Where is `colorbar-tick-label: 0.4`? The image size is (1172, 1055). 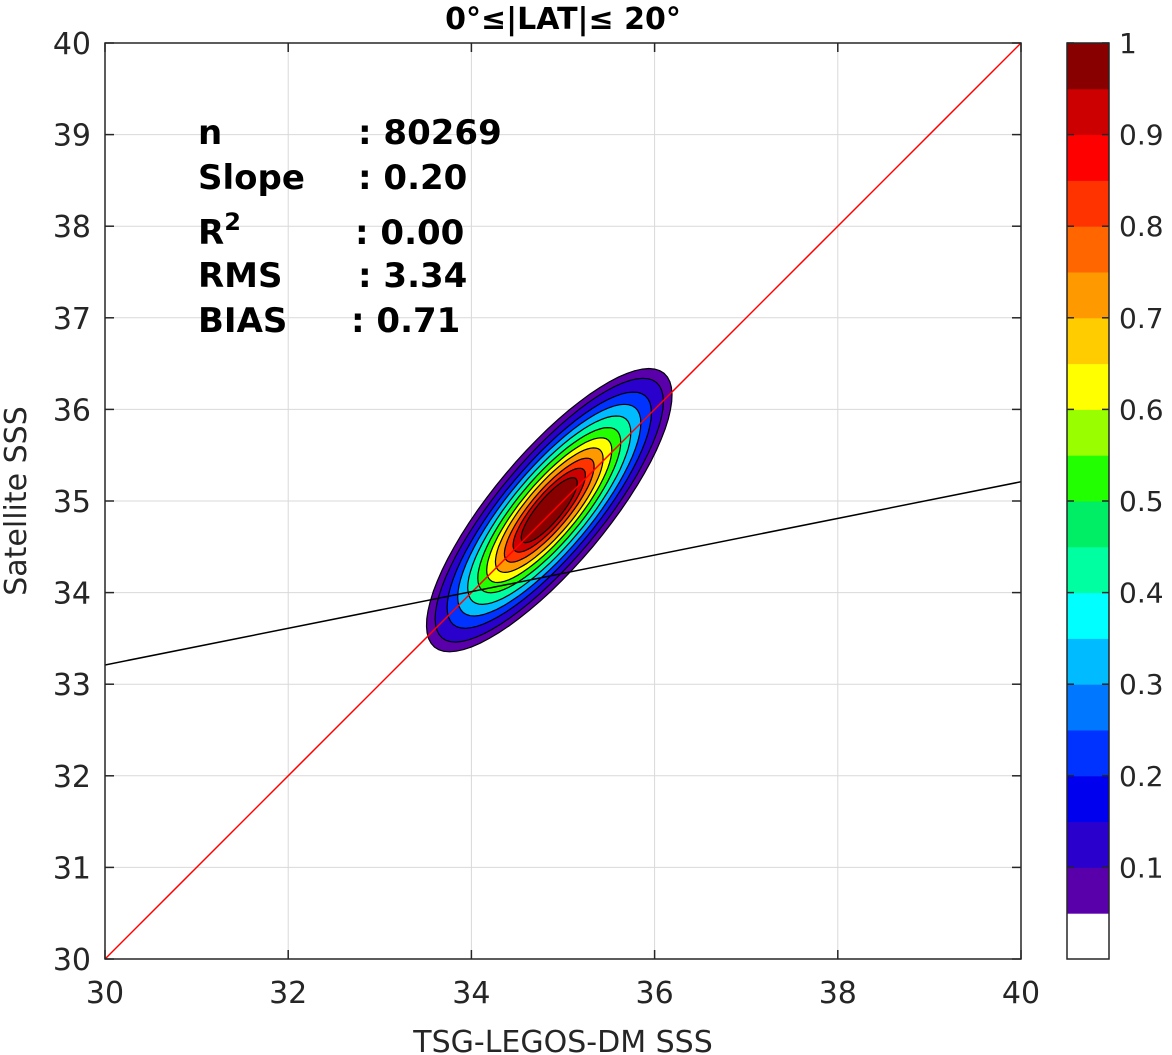 colorbar-tick-label: 0.4 is located at coordinates (1141, 593).